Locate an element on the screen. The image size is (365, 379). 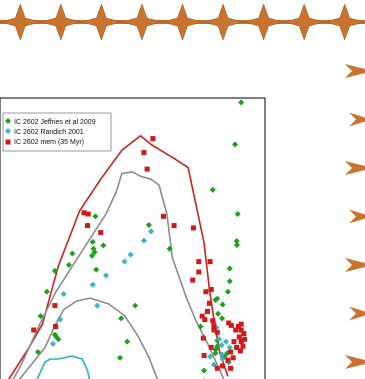
legend-marker-jeffries is located at coordinates (8, 121).